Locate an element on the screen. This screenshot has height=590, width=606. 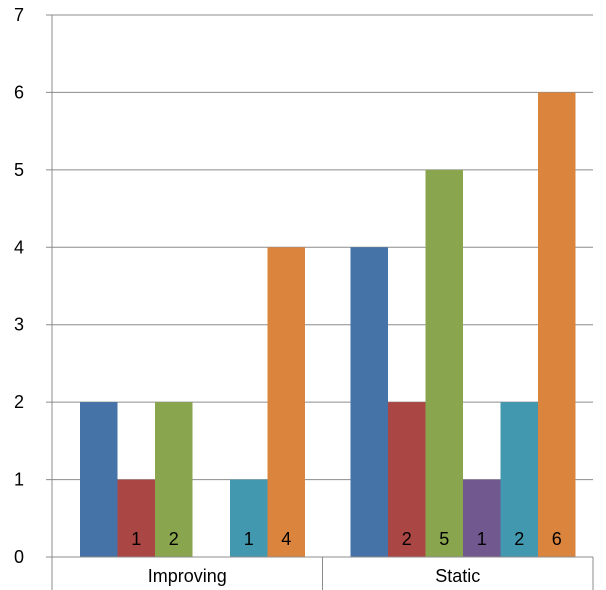
data-label: 4 is located at coordinates (286, 539).